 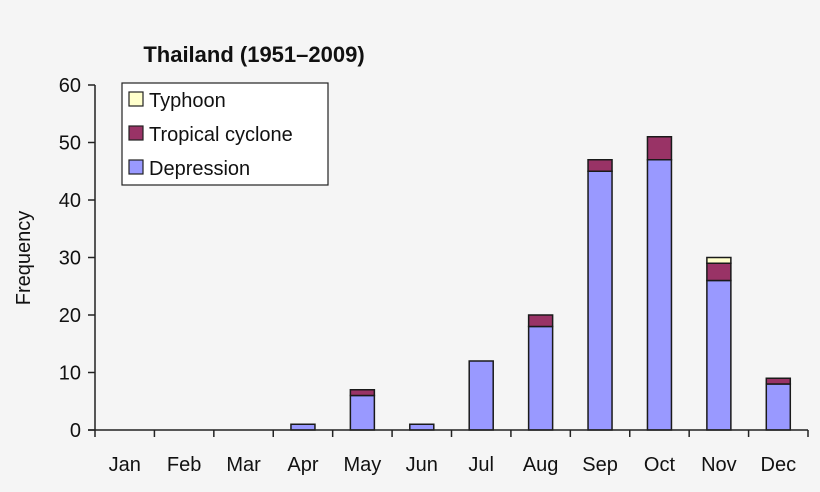 I want to click on legend-swatch-tropical-cyclone, so click(x=136, y=133).